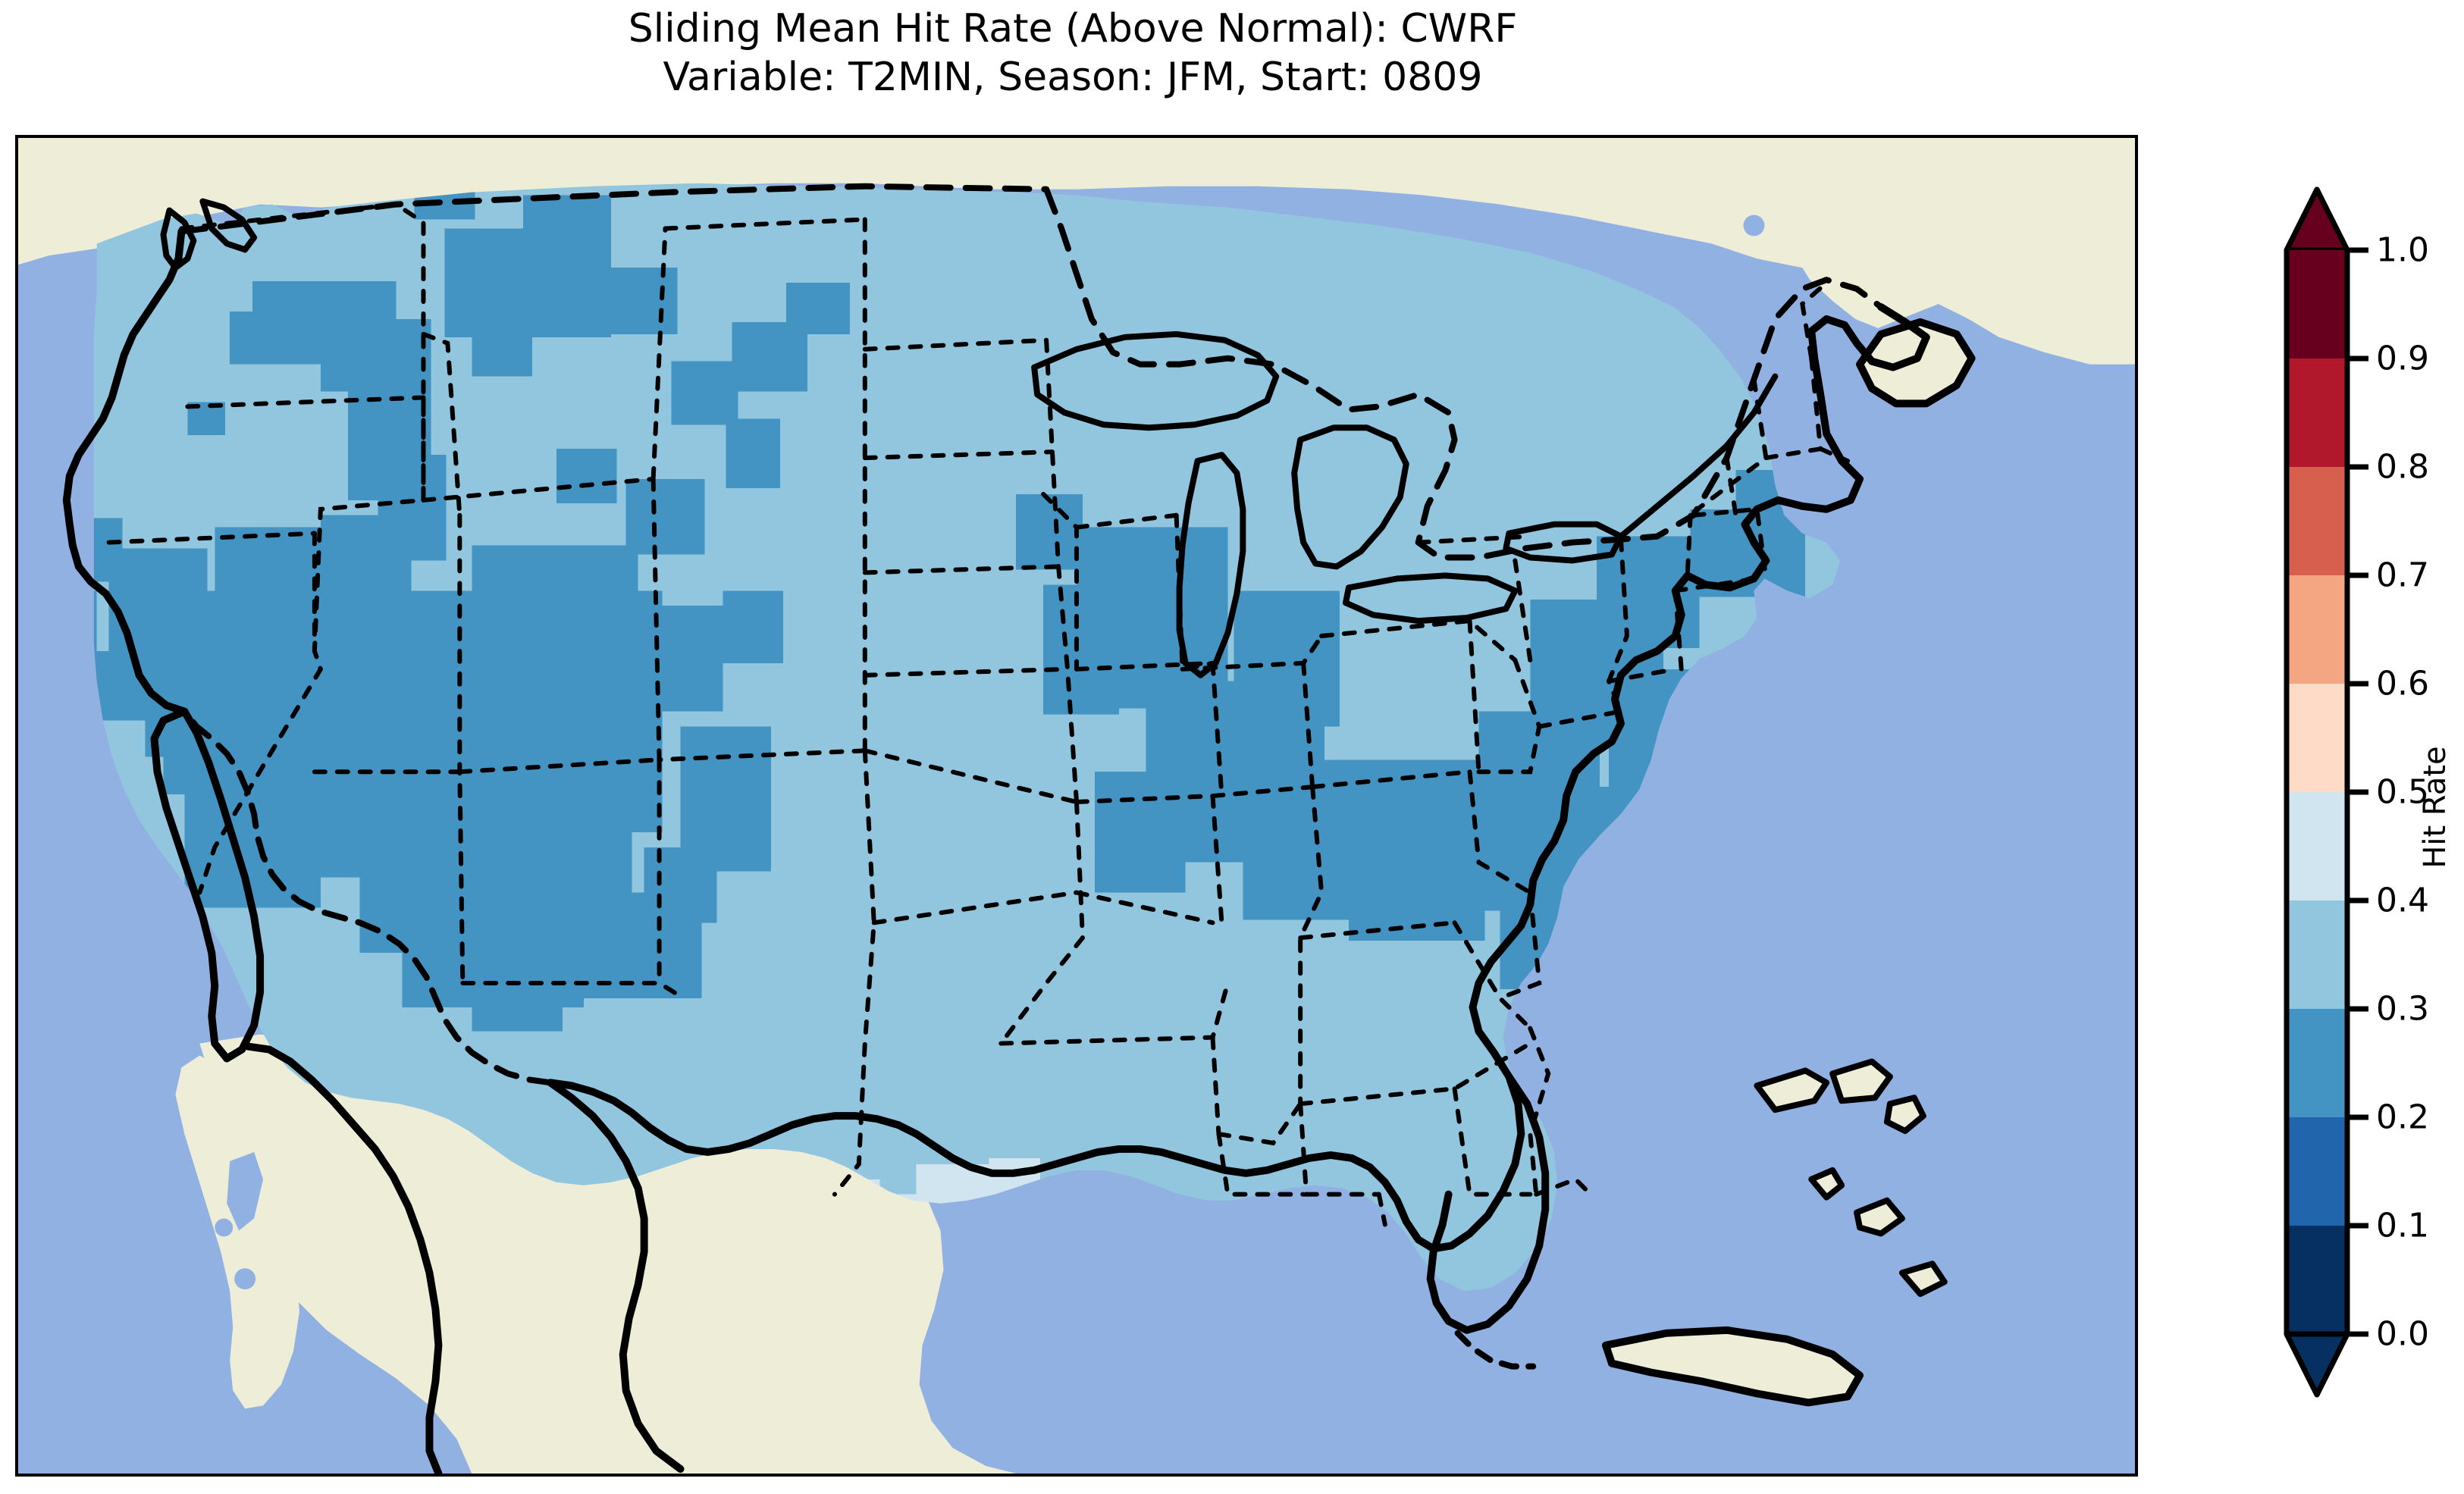 This screenshot has width=2464, height=1494. Describe the element at coordinates (2402, 250) in the screenshot. I see `colorbar-tick-1-0: 1.0` at that location.